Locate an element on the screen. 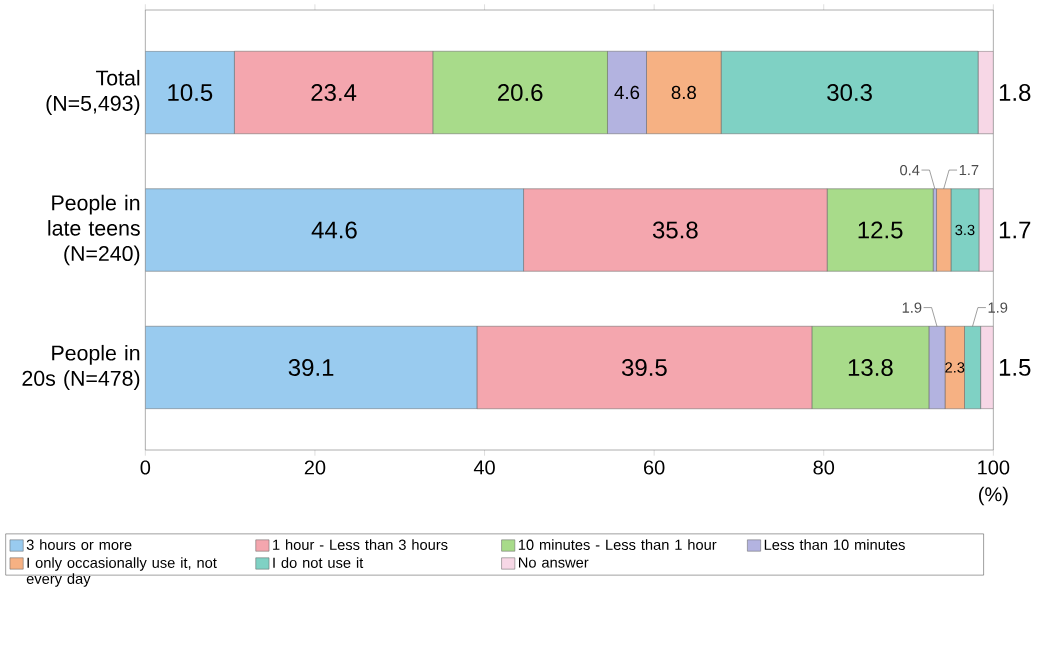  x-tick-label: 100 is located at coordinates (994, 467).